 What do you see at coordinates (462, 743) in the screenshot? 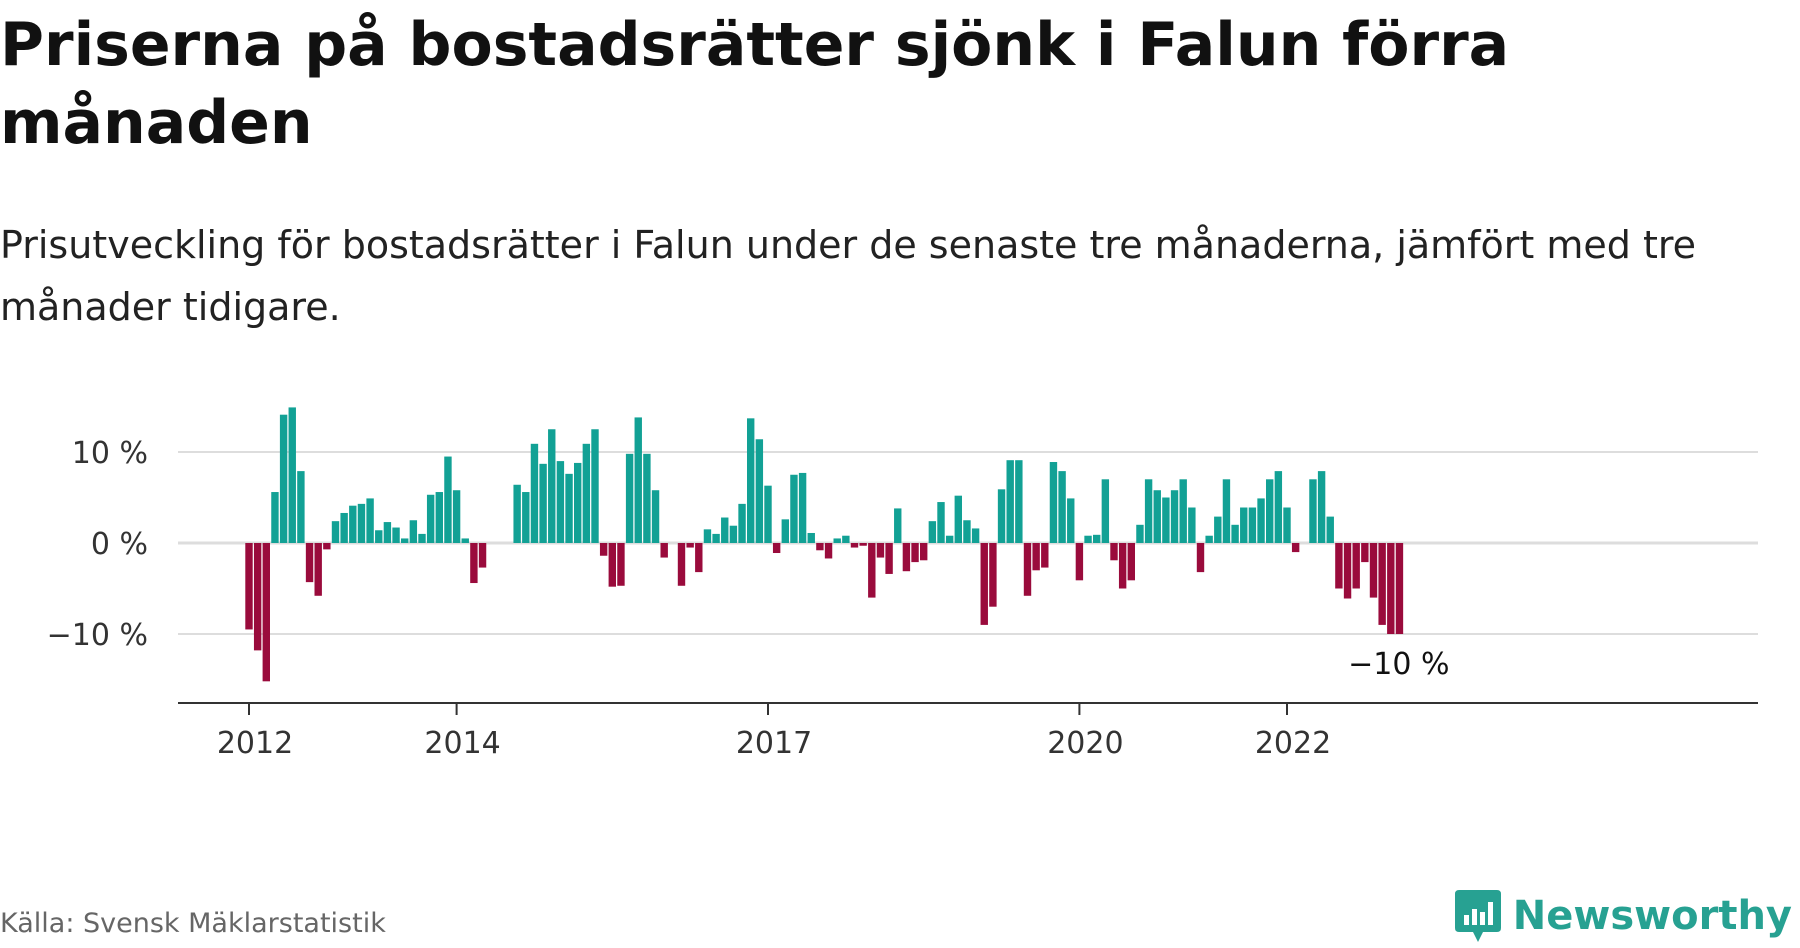
I see `x-tick-label: 2014` at bounding box center [462, 743].